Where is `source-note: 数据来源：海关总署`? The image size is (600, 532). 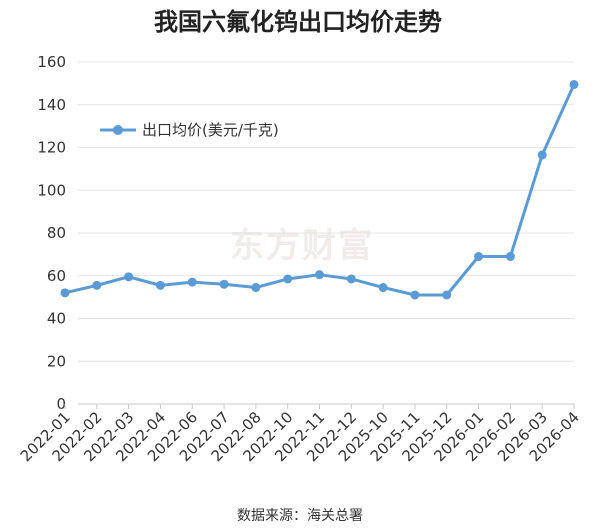 source-note: 数据来源：海关总署 is located at coordinates (300, 516).